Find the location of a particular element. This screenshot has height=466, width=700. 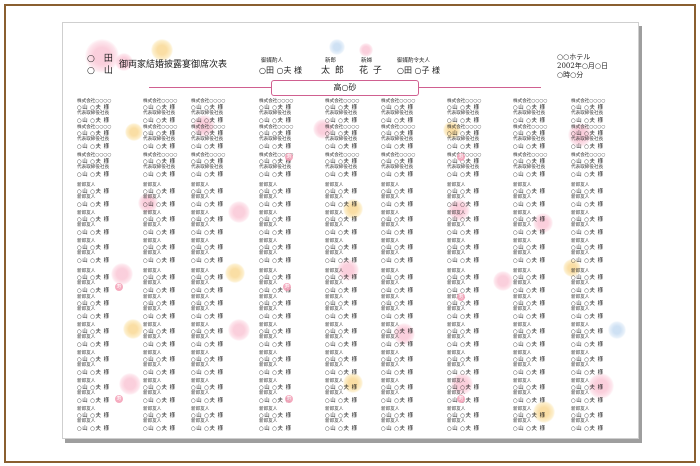

table-marker-icon: 寿 is located at coordinates (461, 297).